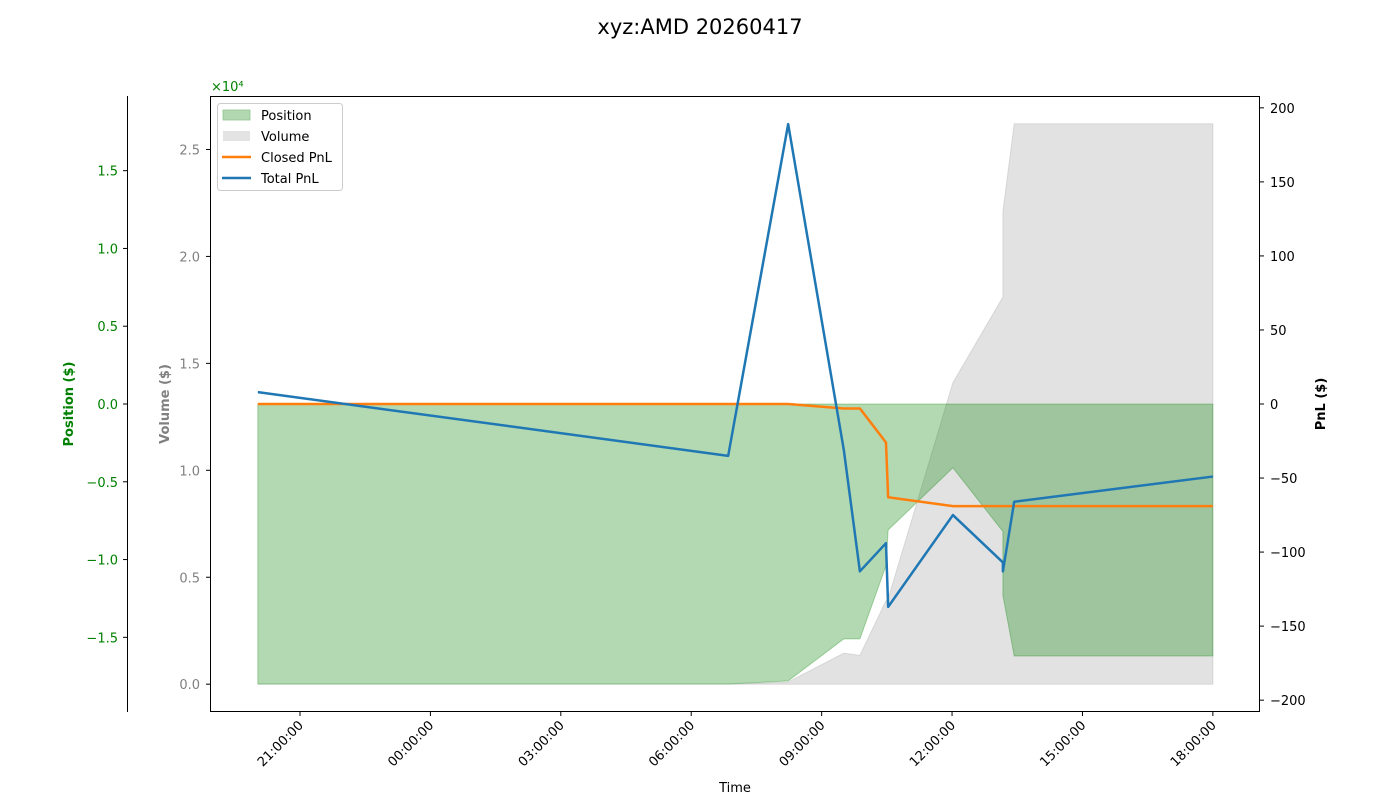 Image resolution: width=1400 pixels, height=800 pixels. What do you see at coordinates (1288, 627) in the screenshot?
I see `pnl-tick-label: −150` at bounding box center [1288, 627].